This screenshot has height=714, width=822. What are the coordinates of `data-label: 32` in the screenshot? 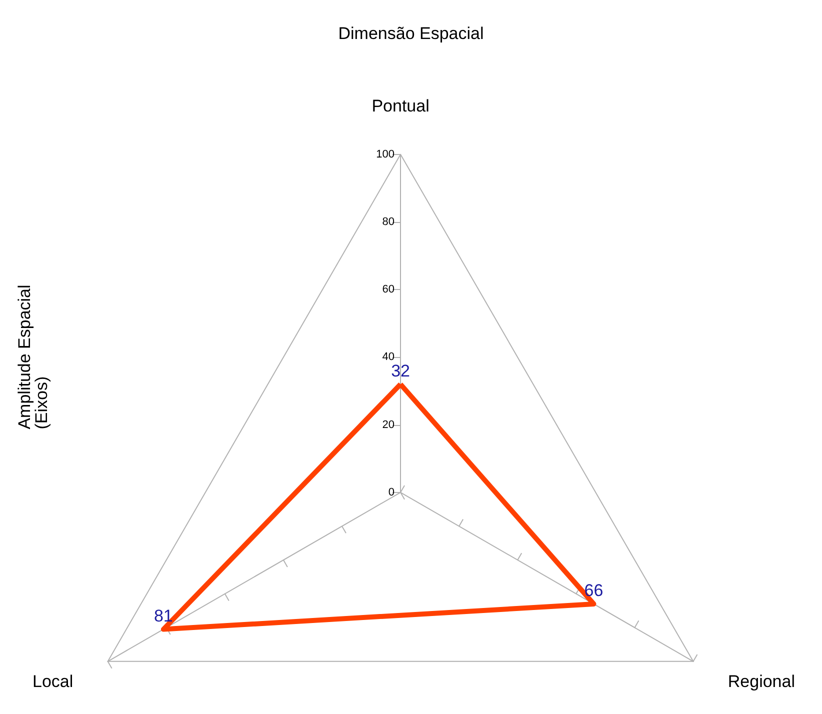 It's located at (400, 370).